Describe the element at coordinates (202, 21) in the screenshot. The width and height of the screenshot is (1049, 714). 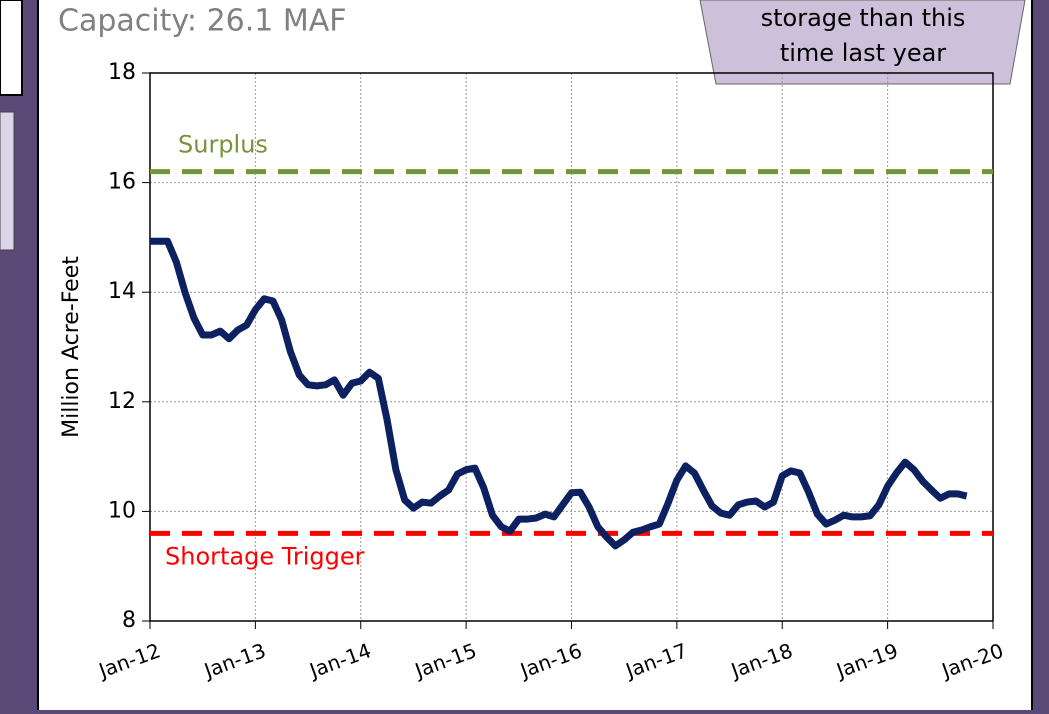
I see `subtitle: Capacity: 26.1 MAF` at that location.